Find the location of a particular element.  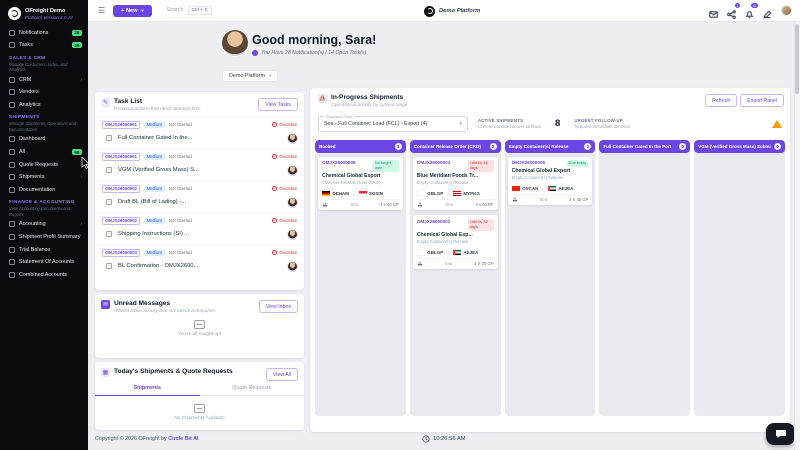

copyright-brand-link: Circle Bit AI is located at coordinates (183, 439).